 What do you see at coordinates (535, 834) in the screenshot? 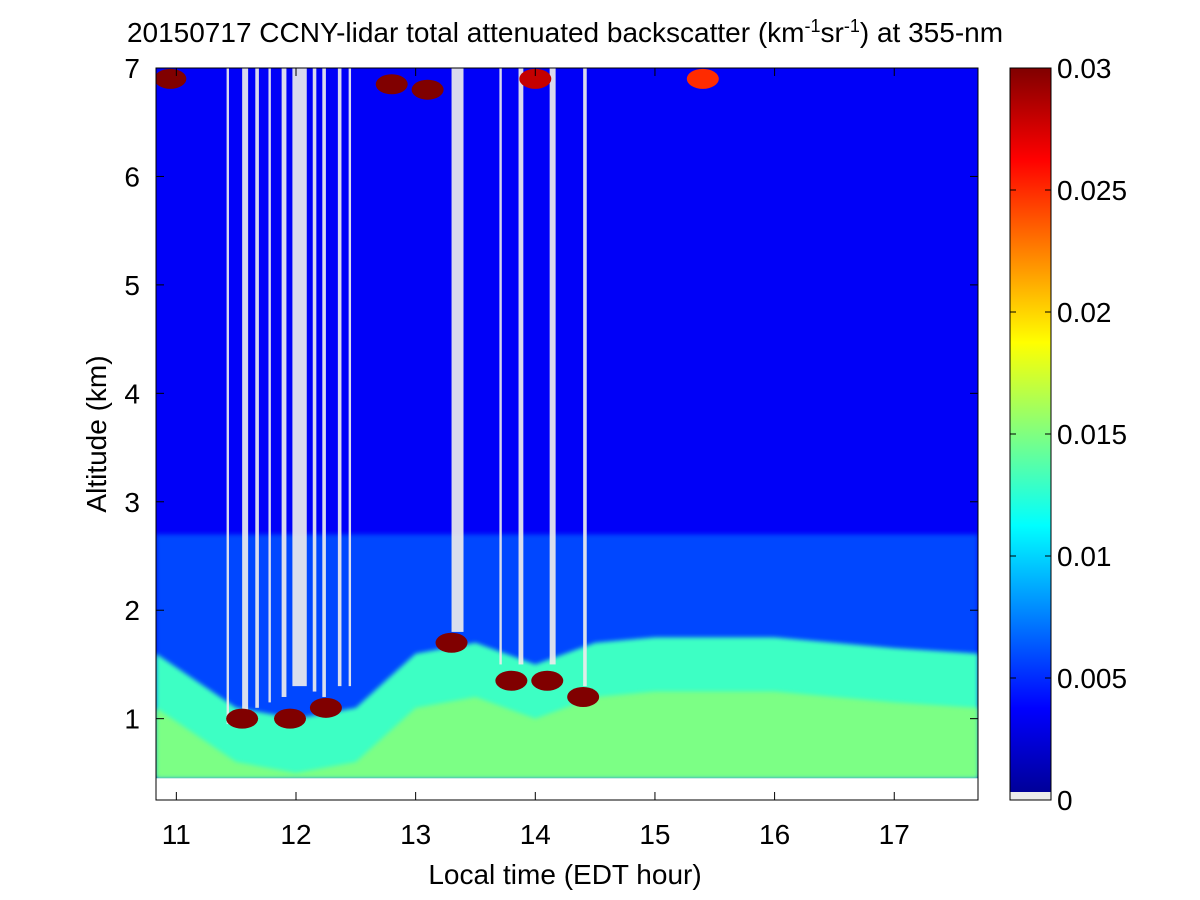
I see `x-tick-label-14: 14` at bounding box center [535, 834].